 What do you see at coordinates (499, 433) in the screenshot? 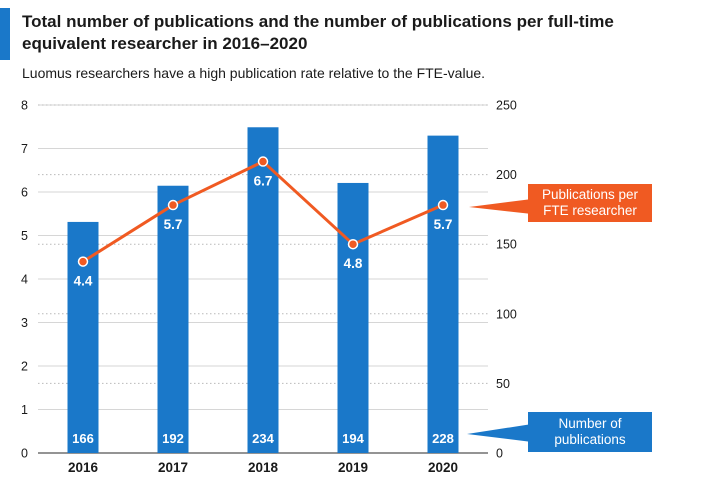
I see `legend-pointer-number-of-publications` at bounding box center [499, 433].